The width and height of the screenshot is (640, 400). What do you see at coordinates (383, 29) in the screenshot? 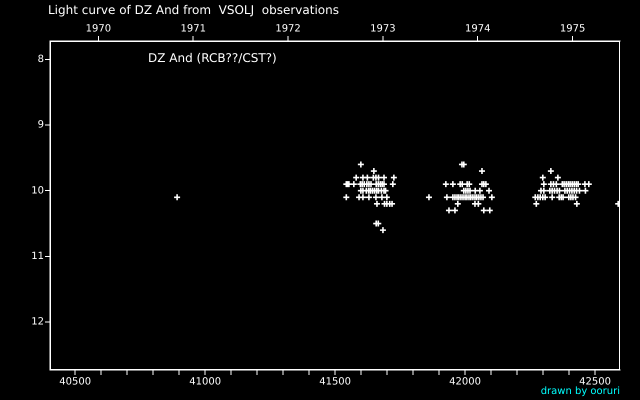
I see `x2-tick-label: 1973` at bounding box center [383, 29].